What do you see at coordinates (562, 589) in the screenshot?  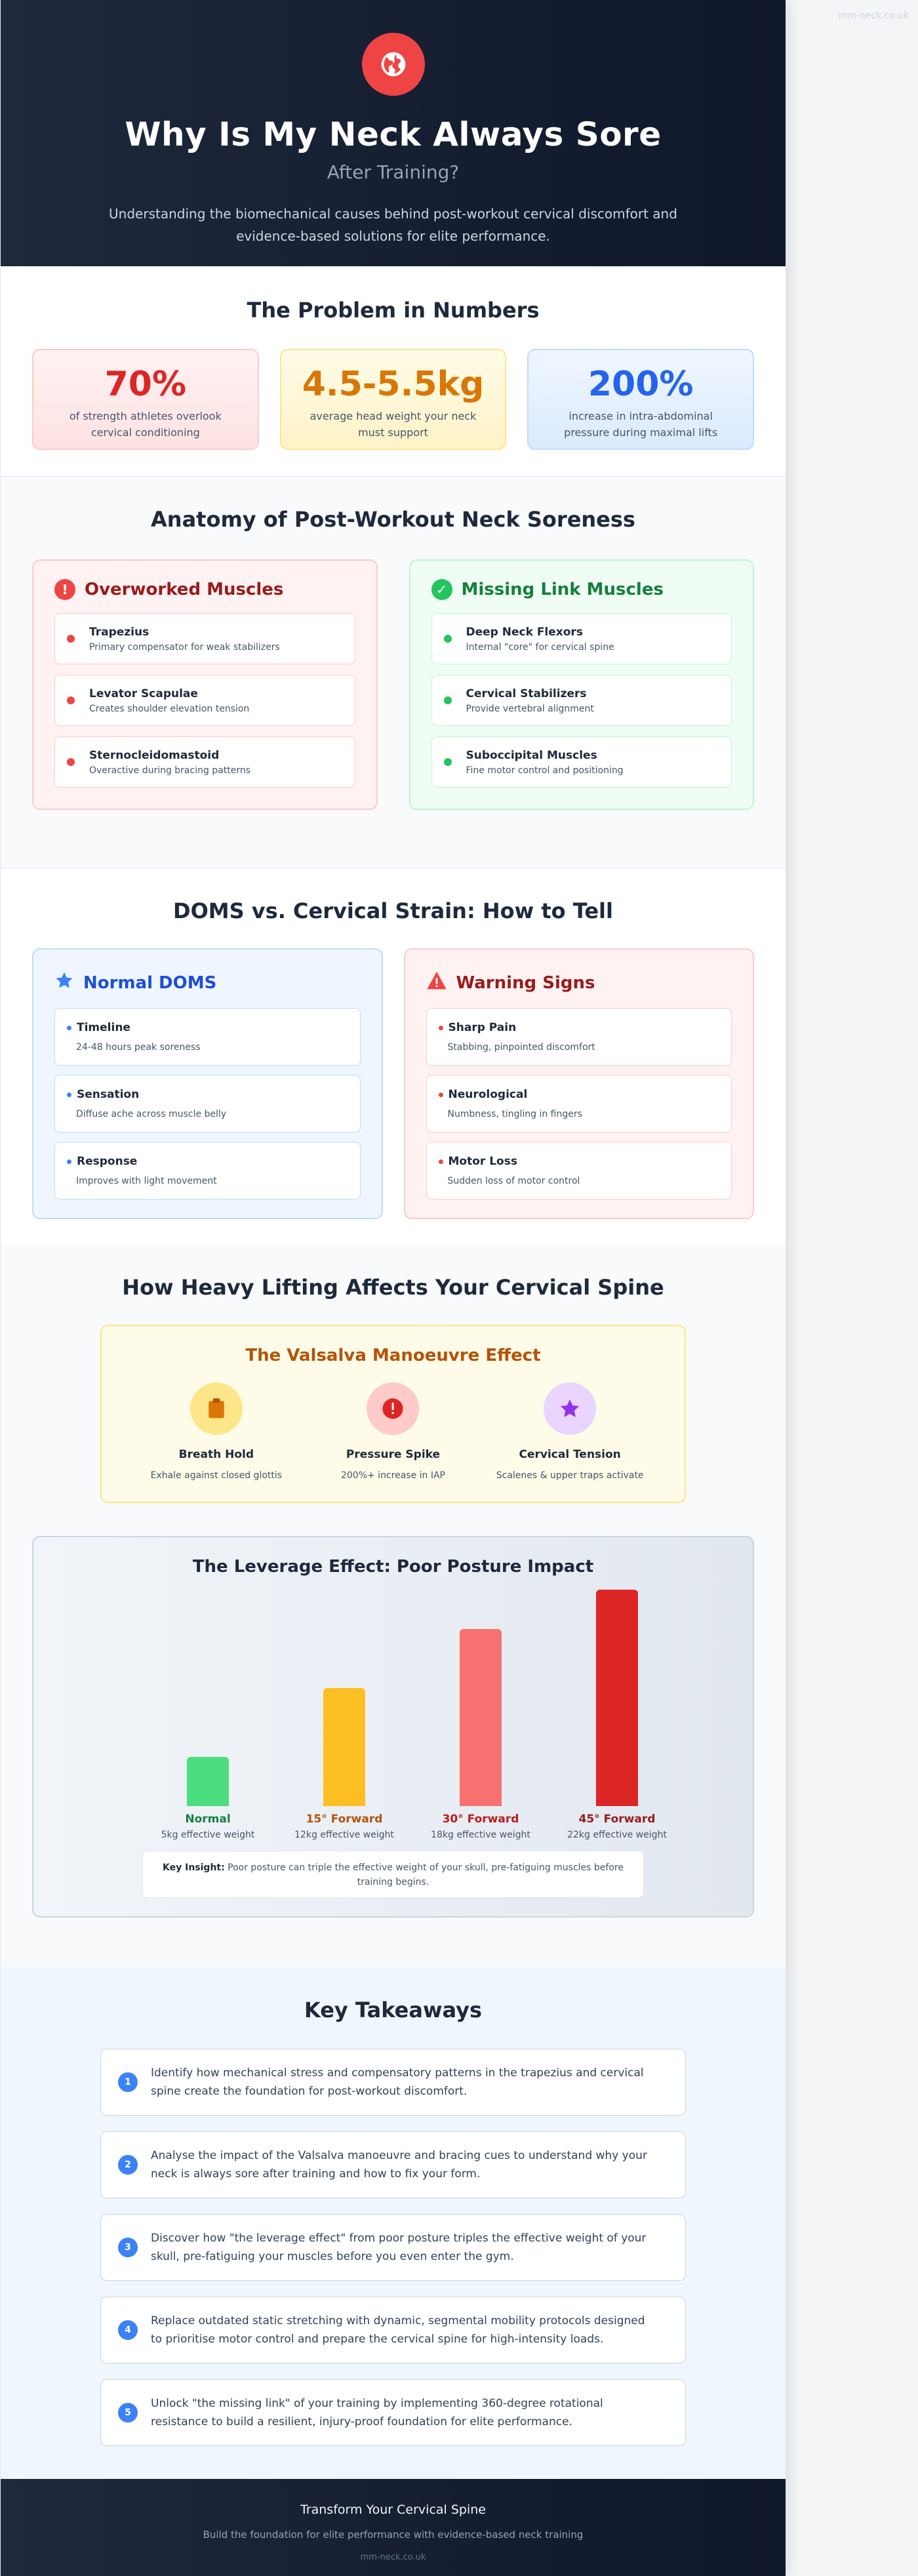 I see `missing-link-heading: Missing Link Muscles` at bounding box center [562, 589].